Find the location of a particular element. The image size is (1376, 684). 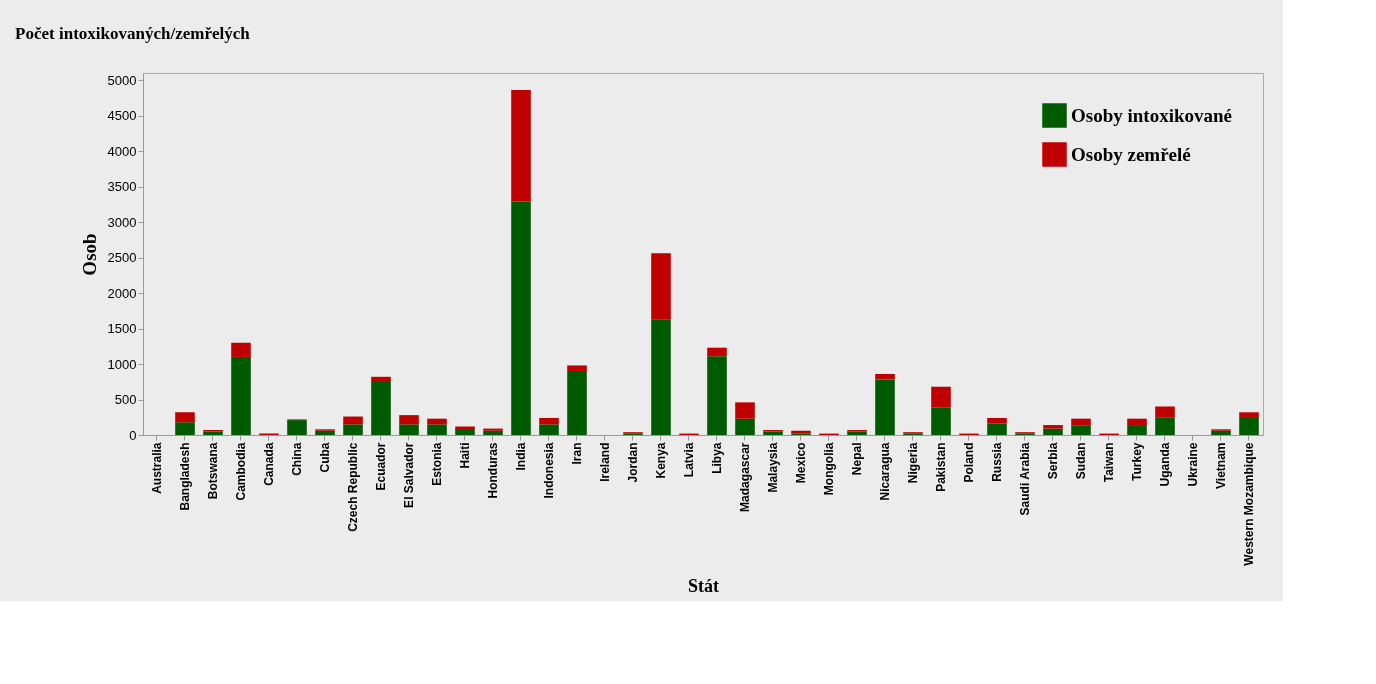

x-tick-label: India is located at coordinates (521, 456).